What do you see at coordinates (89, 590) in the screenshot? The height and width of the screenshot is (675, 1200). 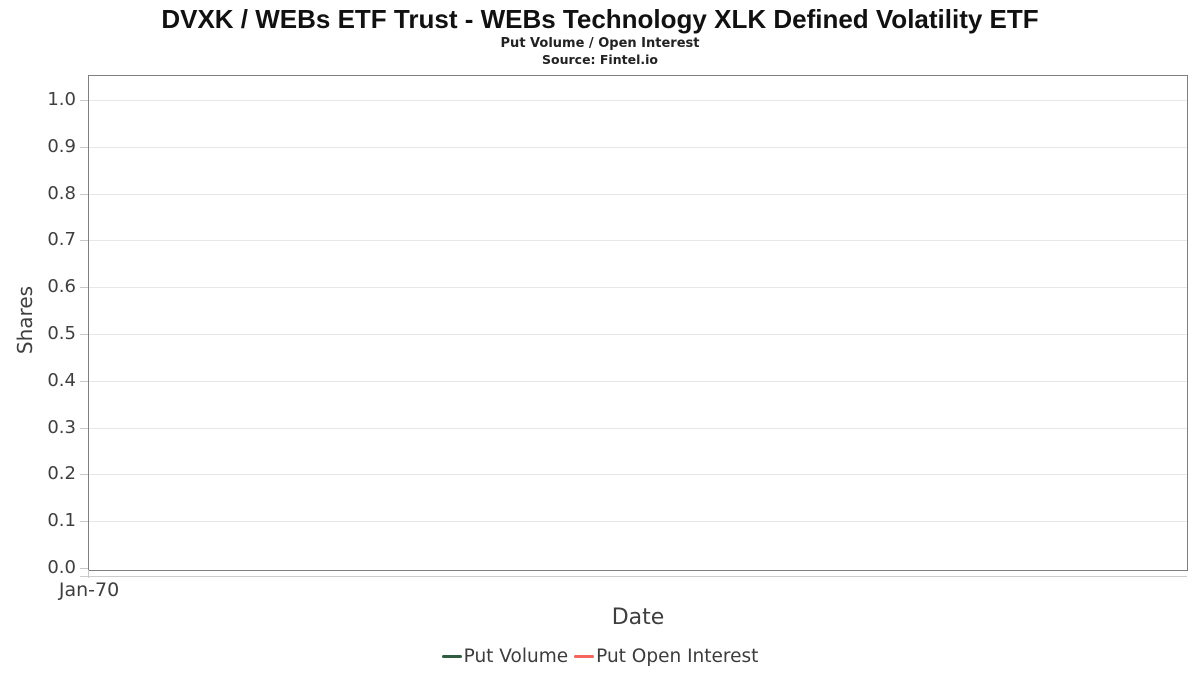 I see `x-tick-label: Jan-70` at bounding box center [89, 590].